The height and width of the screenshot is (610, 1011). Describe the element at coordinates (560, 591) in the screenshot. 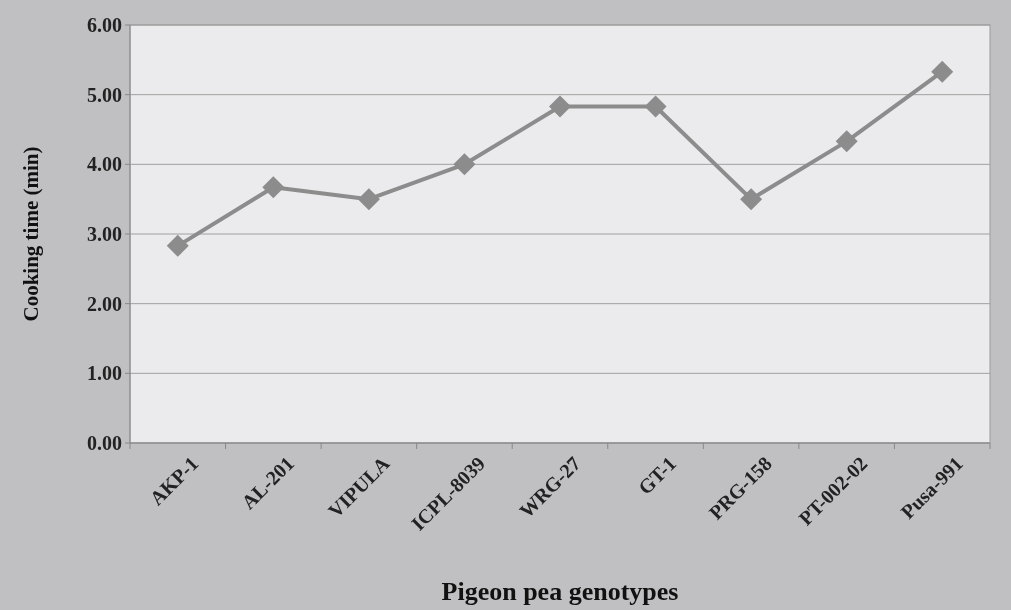

I see `x-axis-title: Pigeon pea genotypes` at that location.